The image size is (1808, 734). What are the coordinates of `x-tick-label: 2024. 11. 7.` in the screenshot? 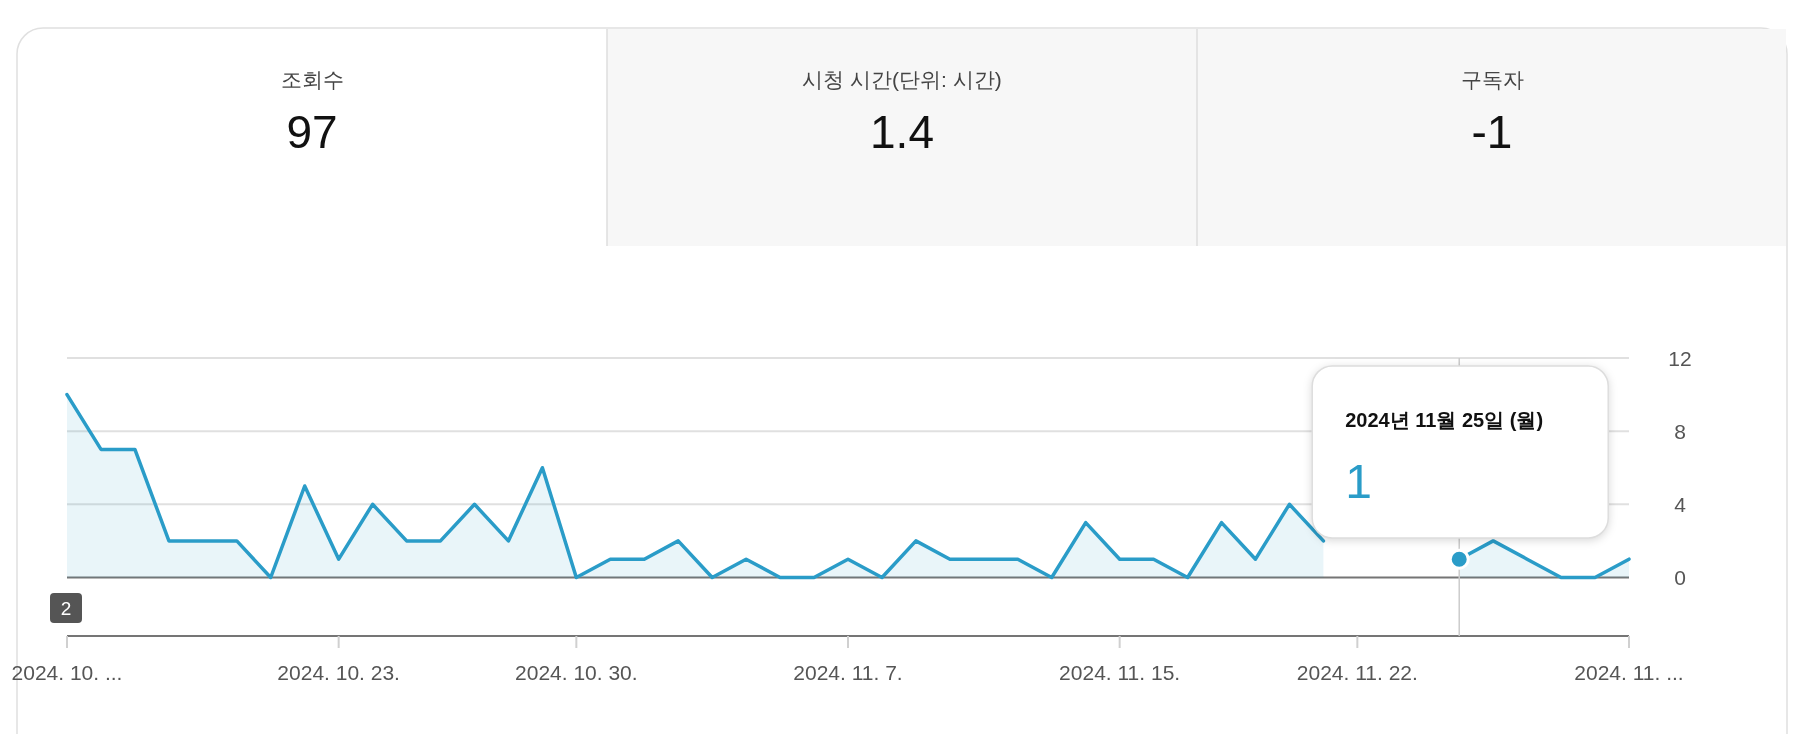 It's located at (848, 672).